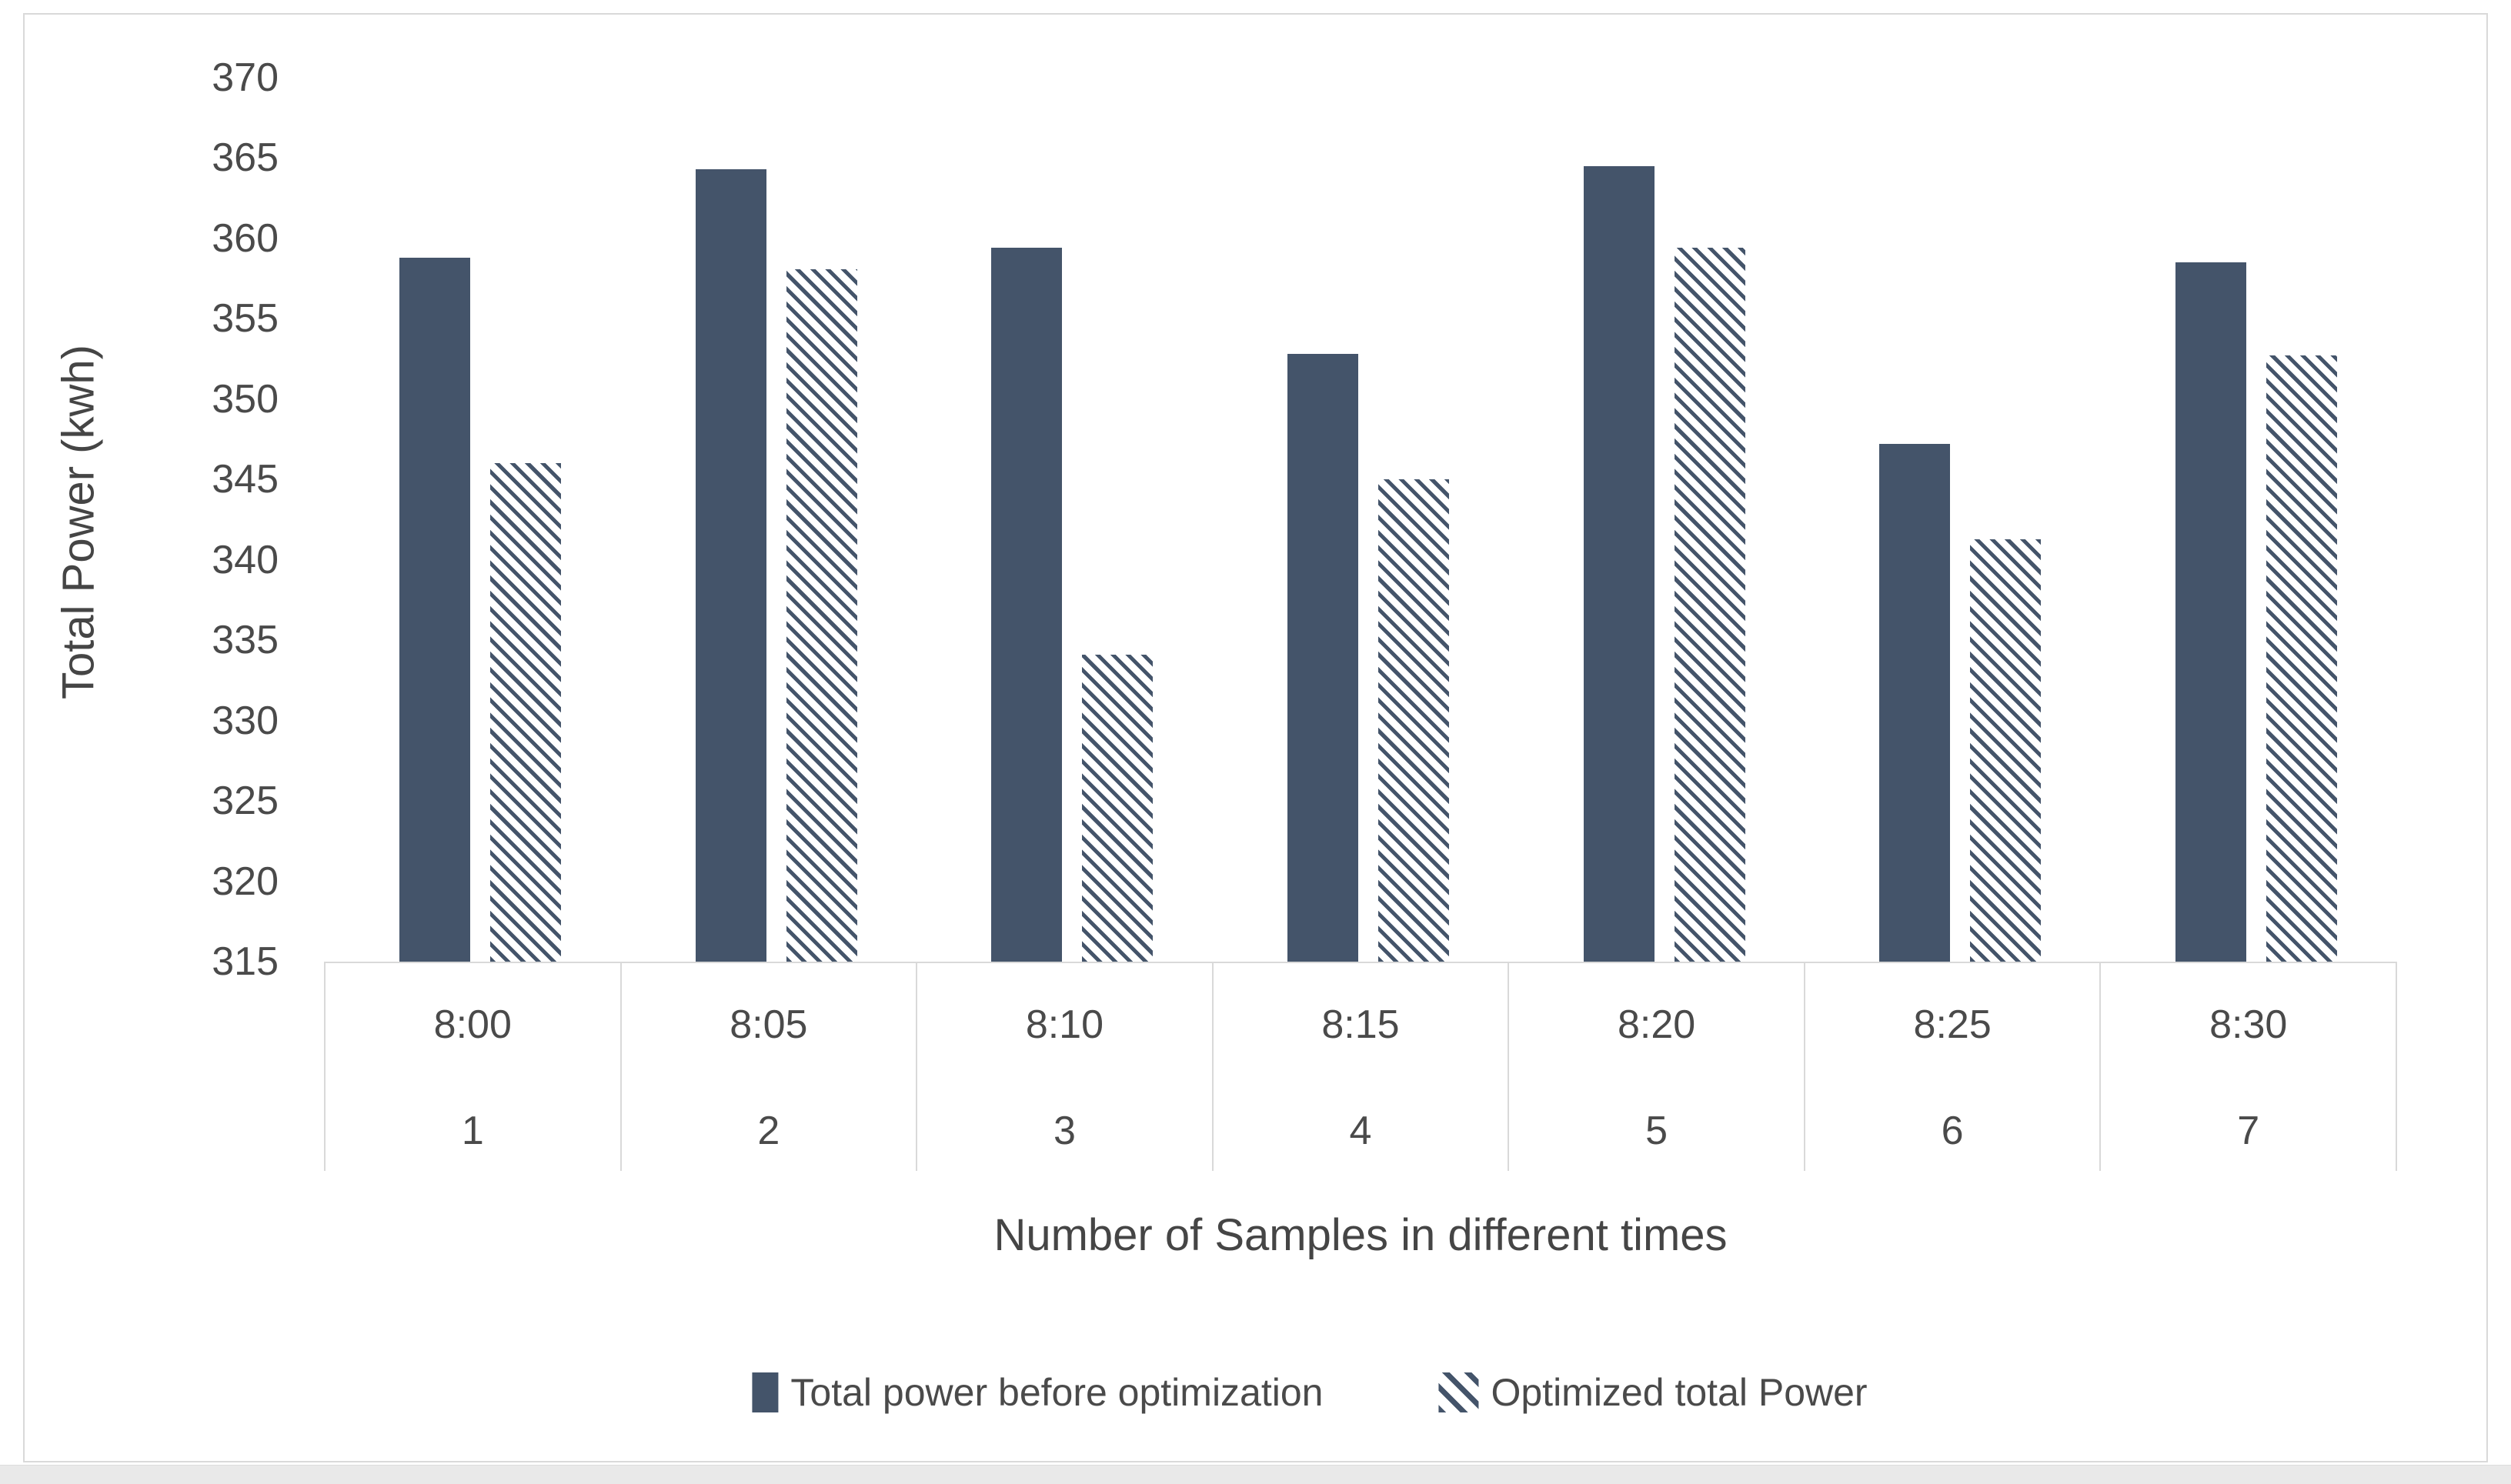 This screenshot has height=1484, width=2511. Describe the element at coordinates (2248, 1024) in the screenshot. I see `x-tick-time-label: 8:30` at that location.